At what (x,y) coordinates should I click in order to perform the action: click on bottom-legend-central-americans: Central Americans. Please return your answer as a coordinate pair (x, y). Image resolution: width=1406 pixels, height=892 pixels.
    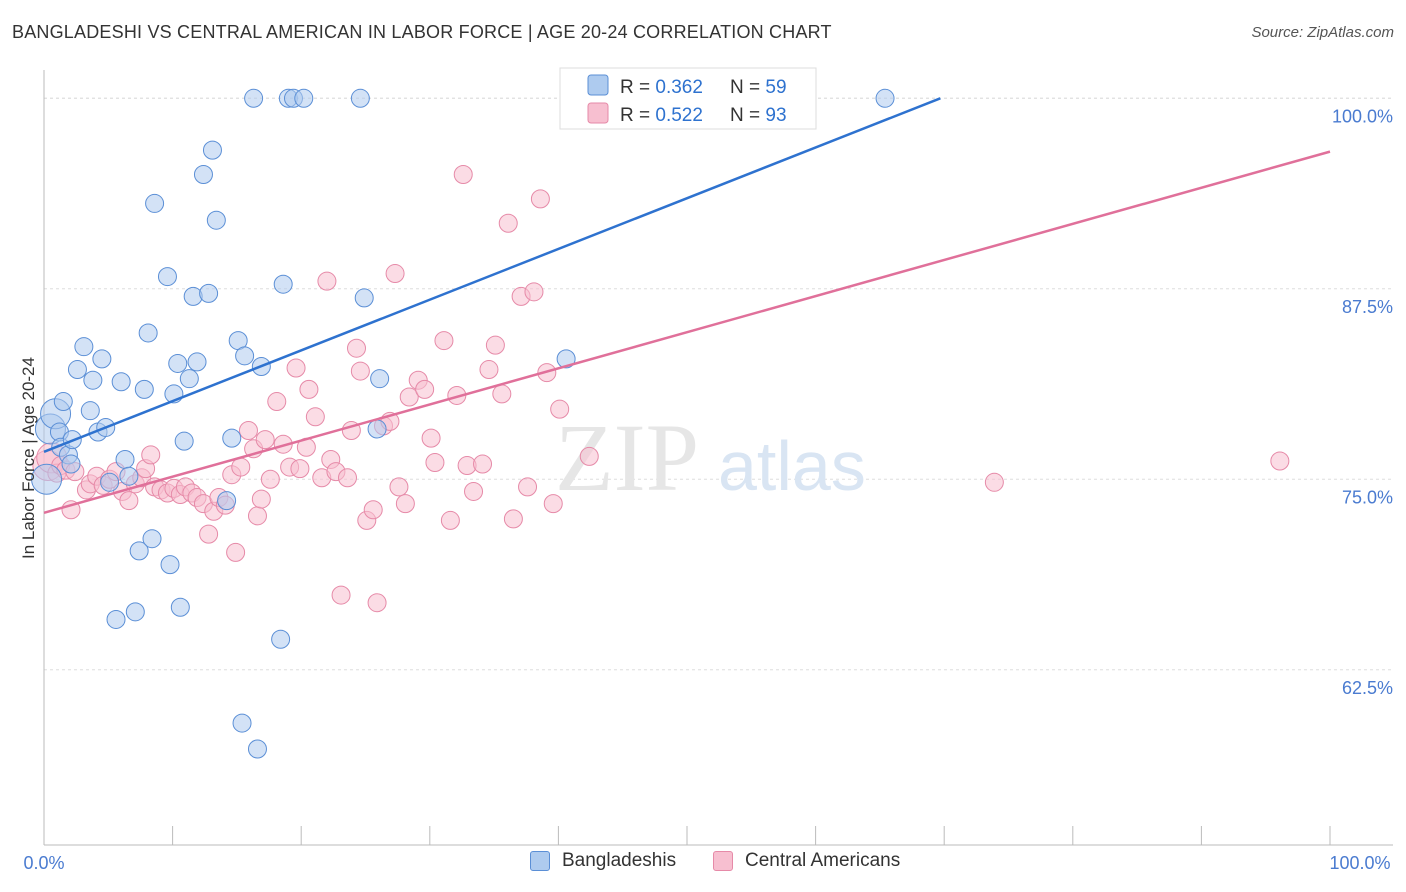
    Looking at the image, I should click on (806, 861).